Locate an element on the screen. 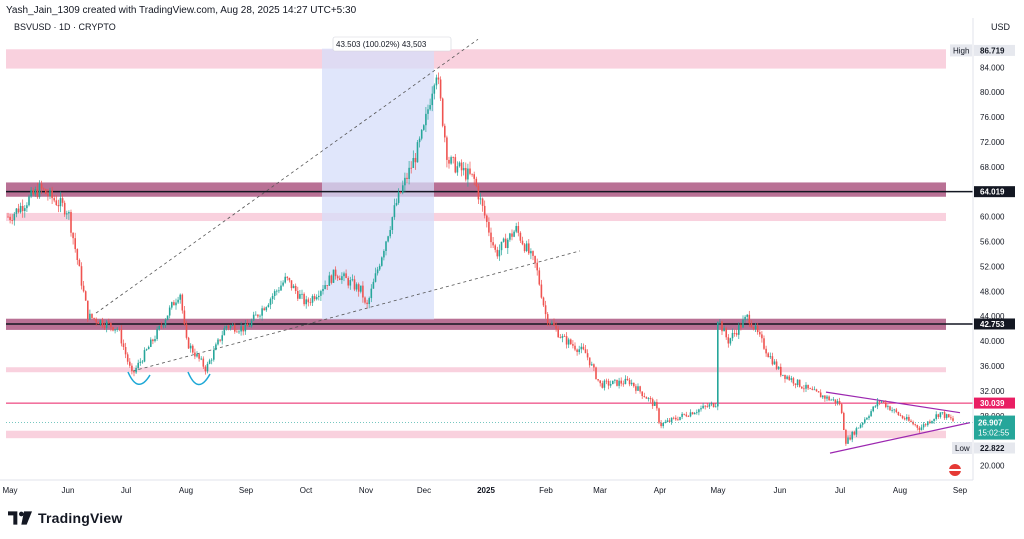  time-tick-label: May is located at coordinates (717, 490).